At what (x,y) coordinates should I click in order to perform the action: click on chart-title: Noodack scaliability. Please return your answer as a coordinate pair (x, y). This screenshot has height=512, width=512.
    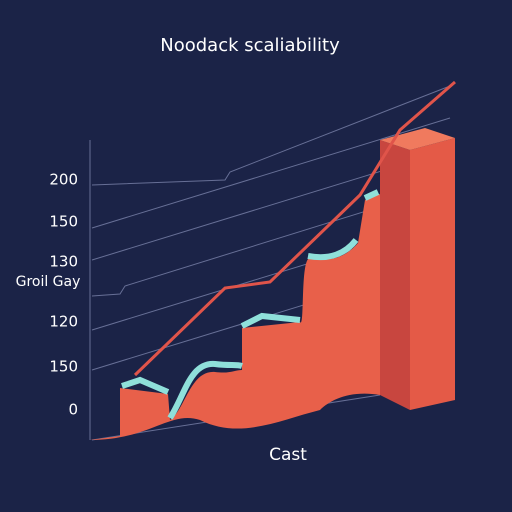
    Looking at the image, I should click on (250, 45).